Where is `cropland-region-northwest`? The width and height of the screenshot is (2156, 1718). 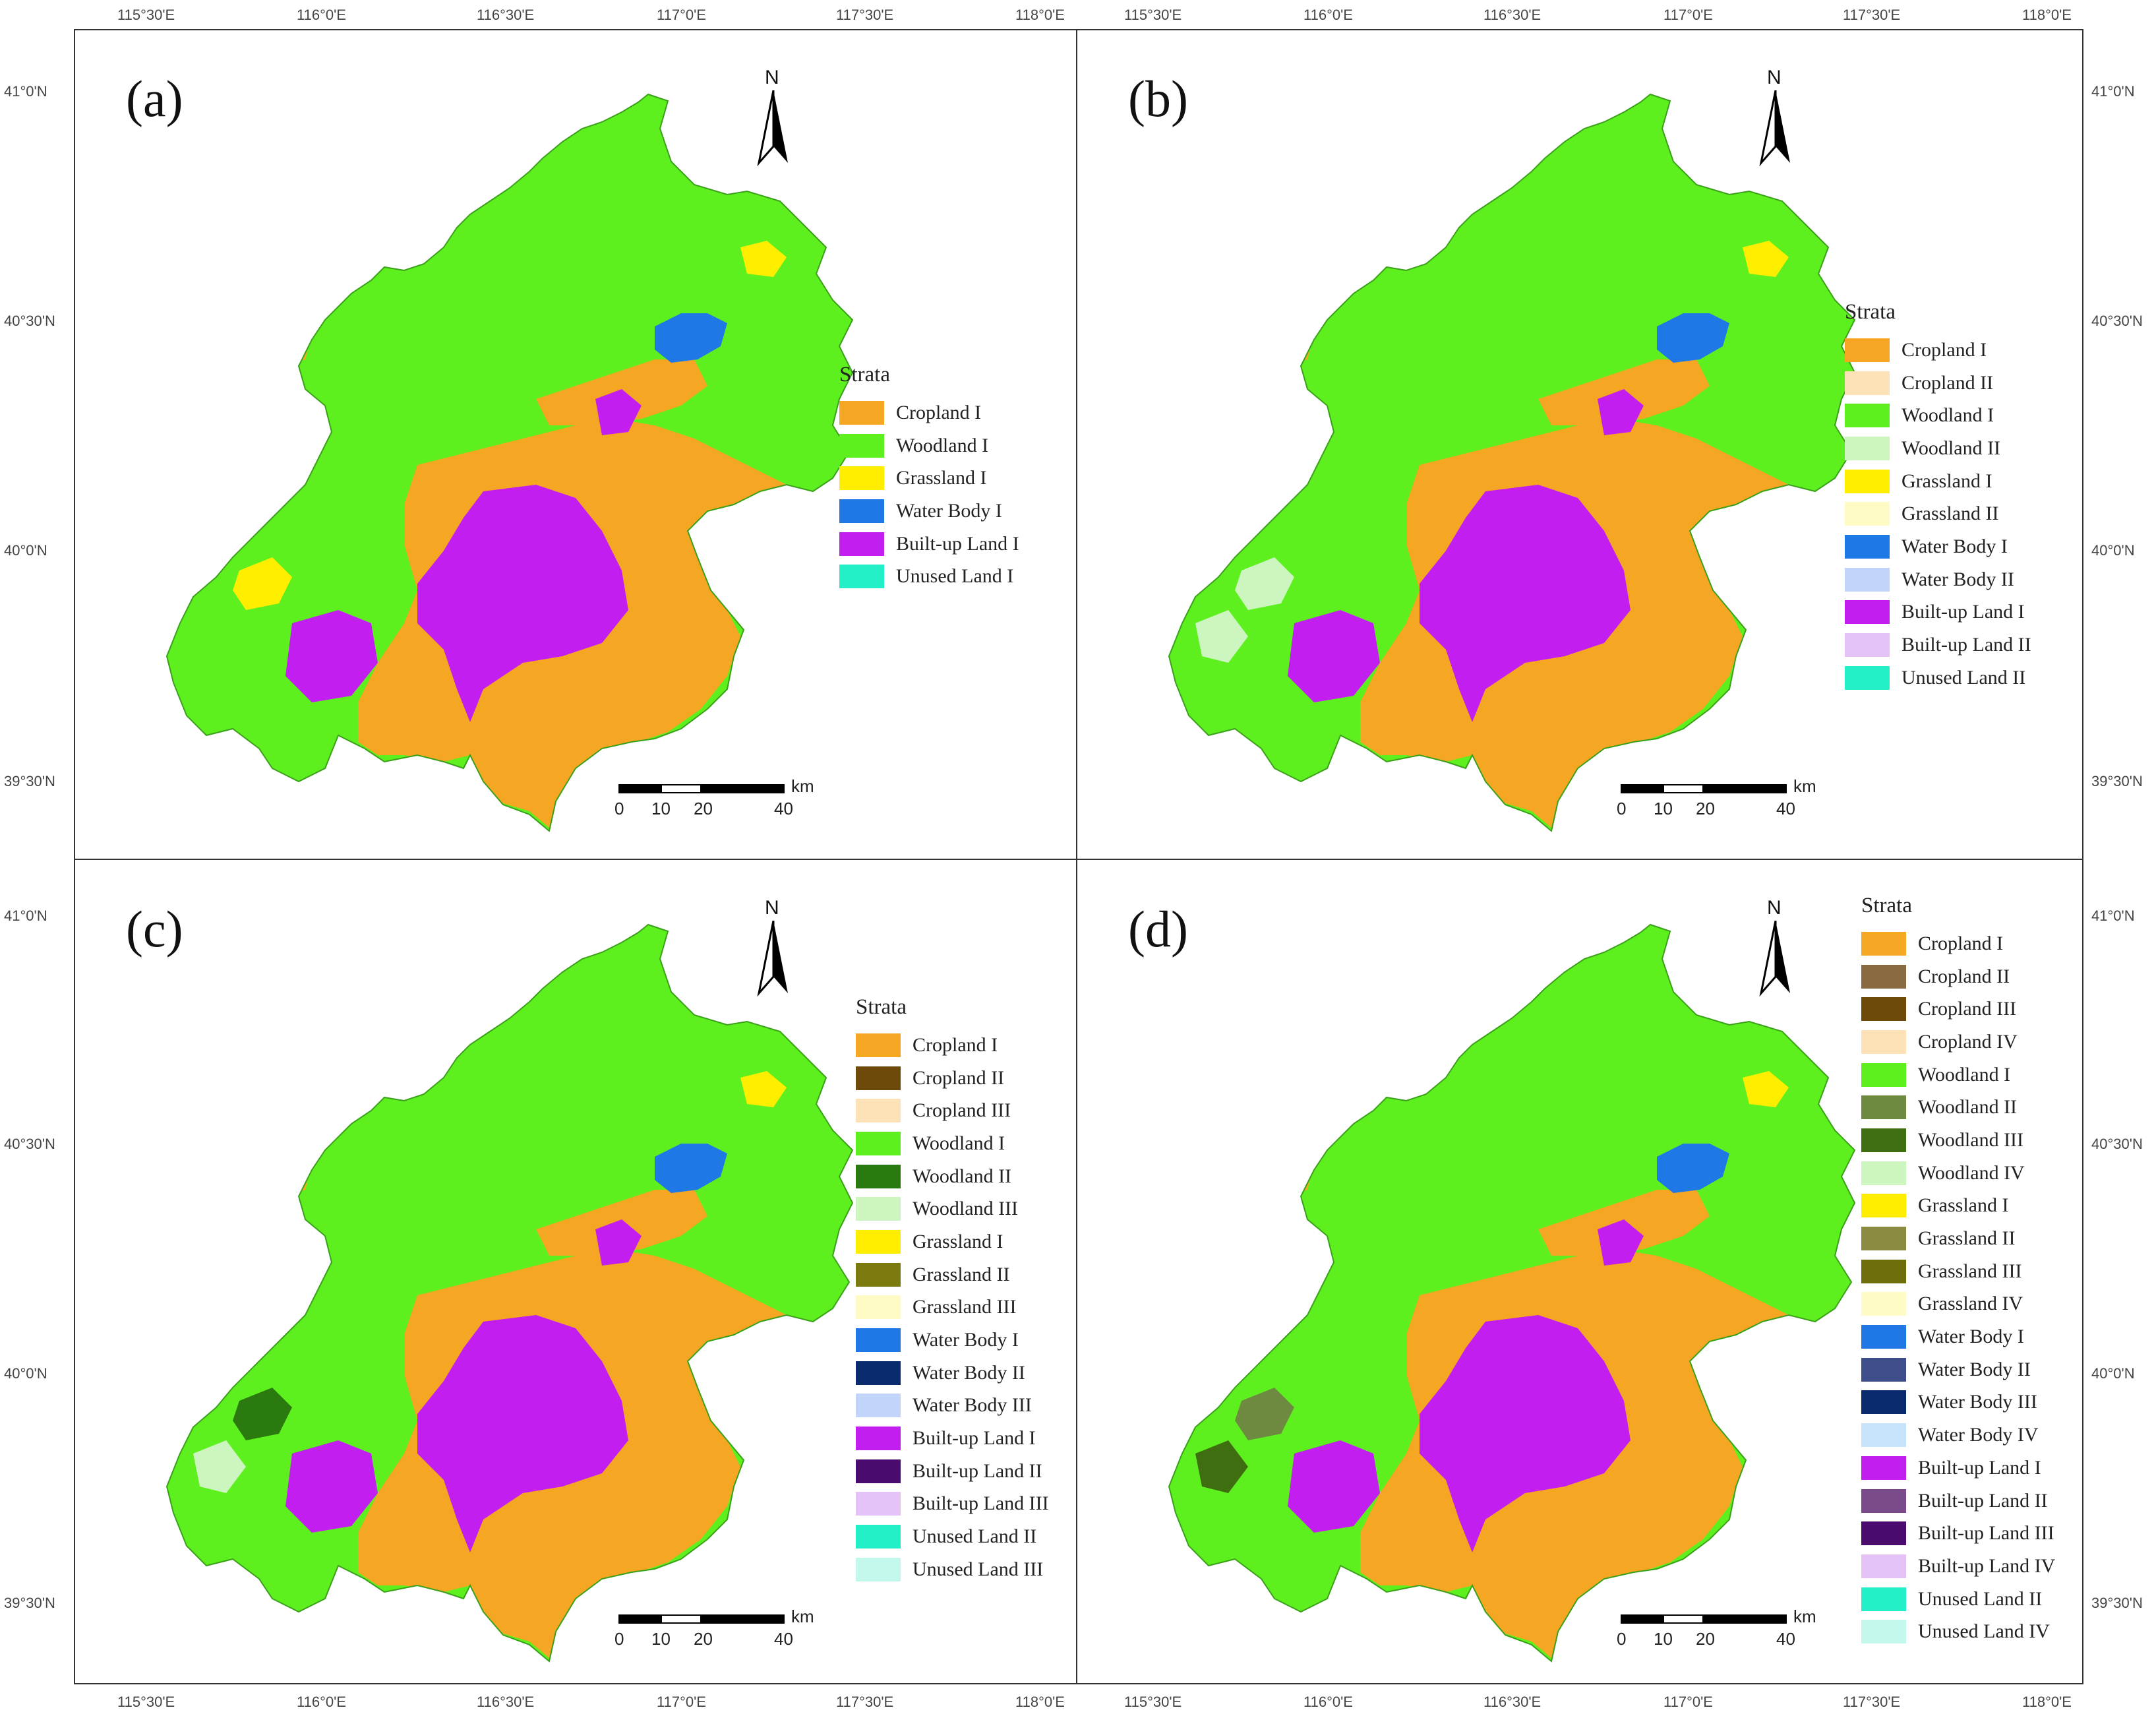 cropland-region-northwest is located at coordinates (1253, 340).